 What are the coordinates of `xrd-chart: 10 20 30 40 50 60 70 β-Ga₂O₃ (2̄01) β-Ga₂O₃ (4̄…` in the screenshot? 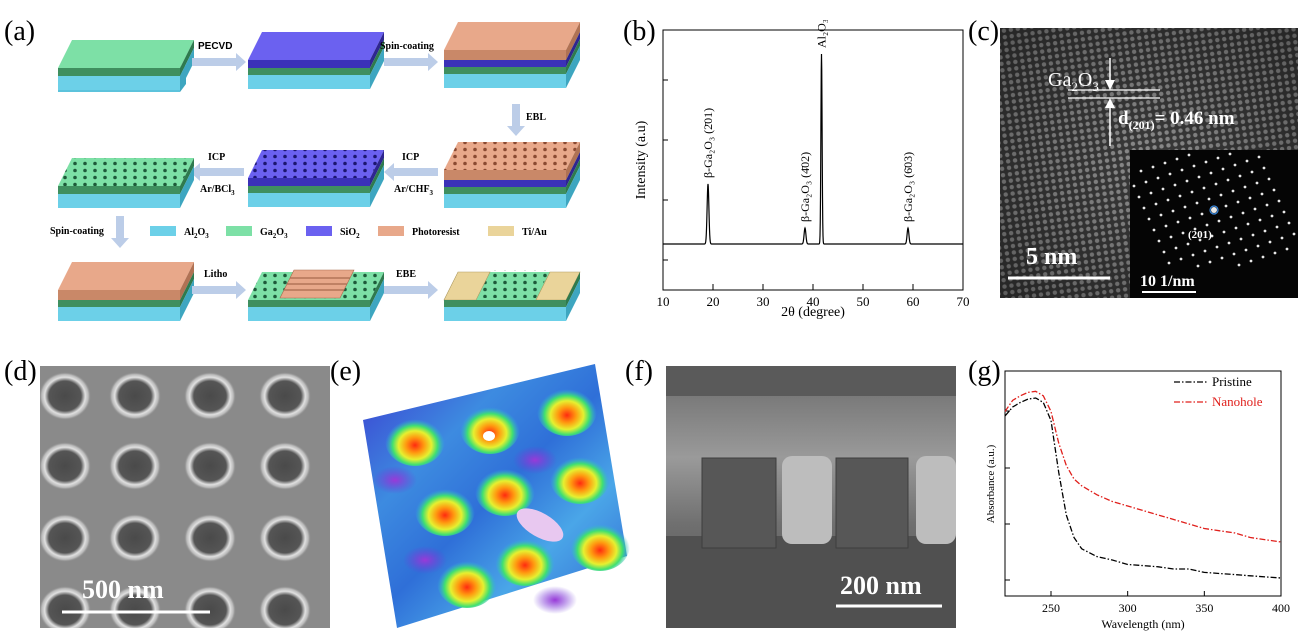 It's located at (802, 170).